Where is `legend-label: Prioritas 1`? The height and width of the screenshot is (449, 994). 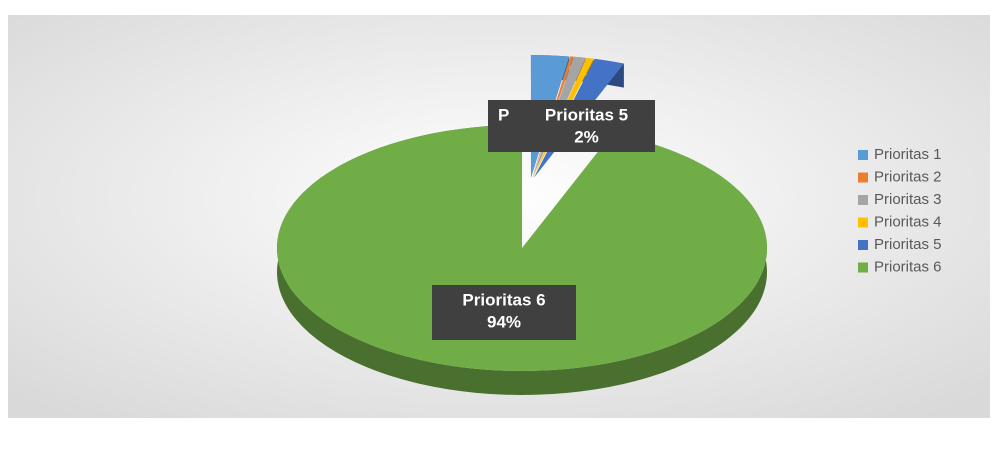 legend-label: Prioritas 1 is located at coordinates (908, 154).